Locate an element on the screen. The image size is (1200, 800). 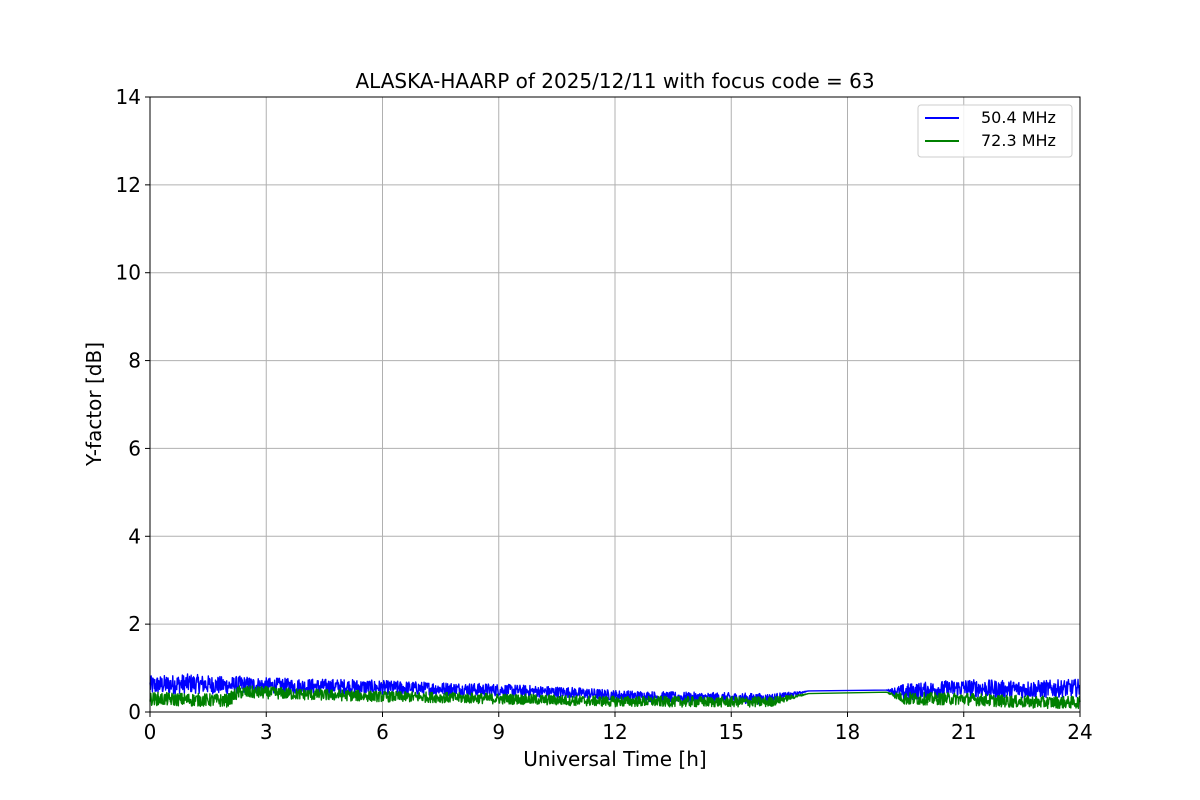
legend-label-1: 72.3 MHz is located at coordinates (1018, 140).